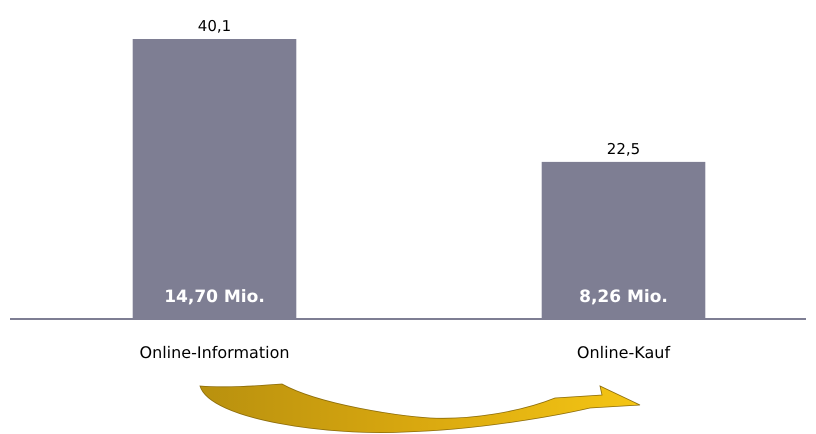 Image resolution: width=816 pixels, height=434 pixels. What do you see at coordinates (623, 297) in the screenshot?
I see `annotation: 8,26 Mio.` at bounding box center [623, 297].